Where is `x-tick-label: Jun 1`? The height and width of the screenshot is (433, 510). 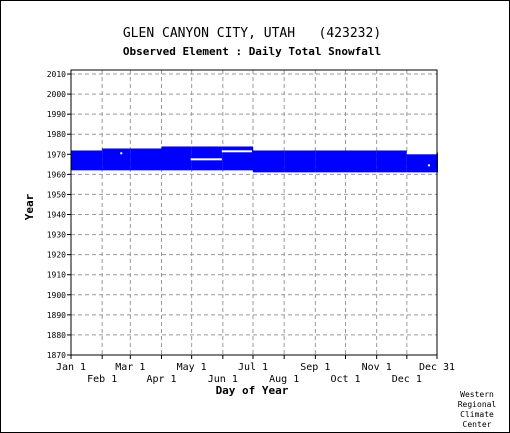
x-tick-label: Jun 1 is located at coordinates (223, 379).